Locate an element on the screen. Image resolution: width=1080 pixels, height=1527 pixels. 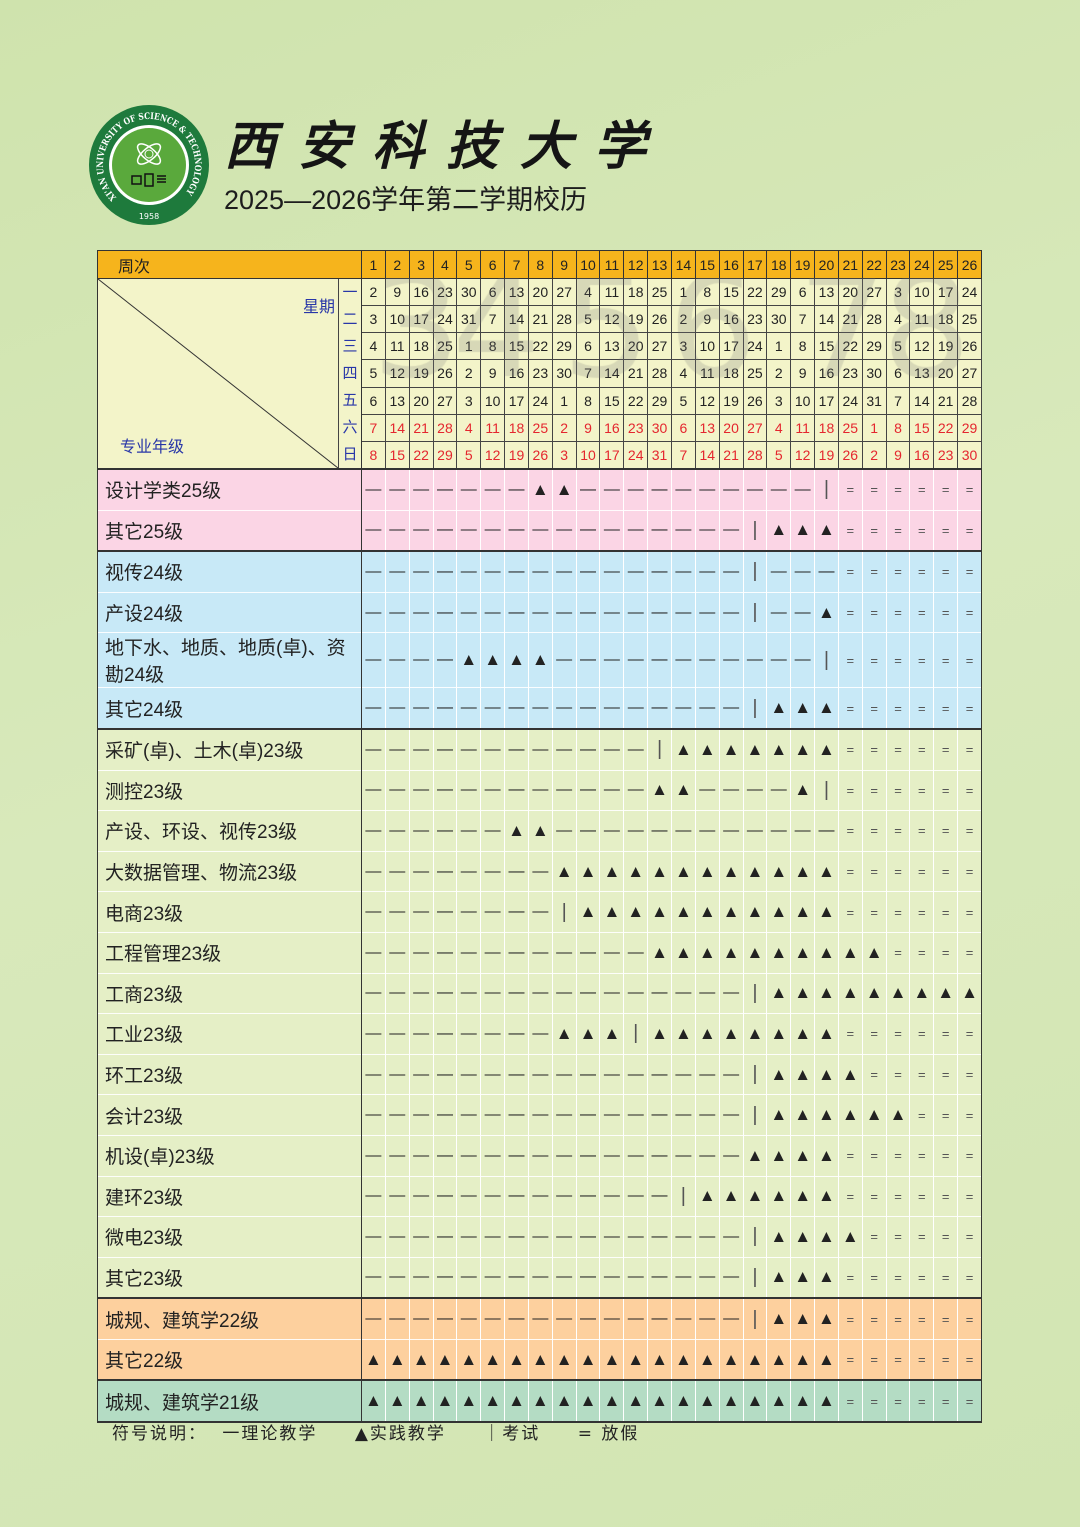
major-row: 产设24级 — — — — — — — — — — — — — — — — | — — ▲ = = = = = = is located at coordinates (539, 612).